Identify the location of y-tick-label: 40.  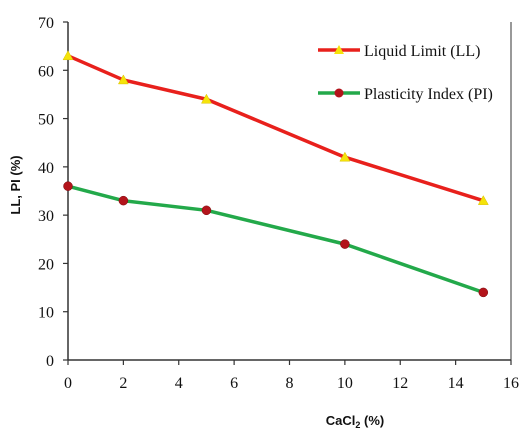
(46, 168).